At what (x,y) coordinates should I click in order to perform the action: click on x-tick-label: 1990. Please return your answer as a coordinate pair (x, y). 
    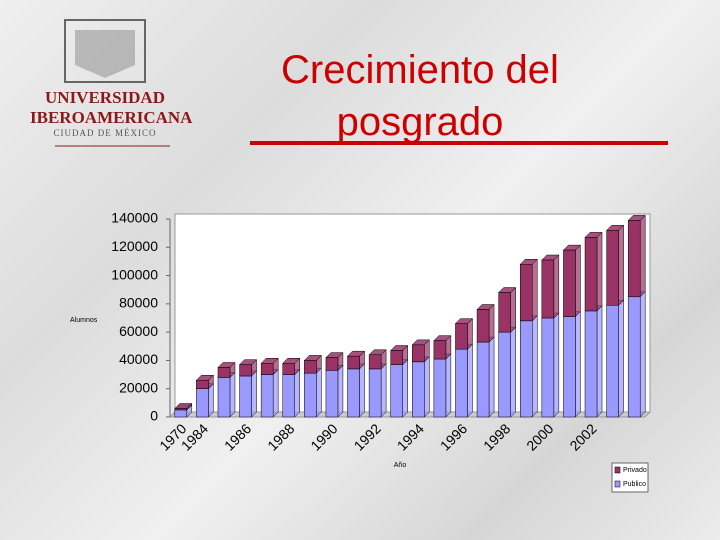
    Looking at the image, I should click on (323, 436).